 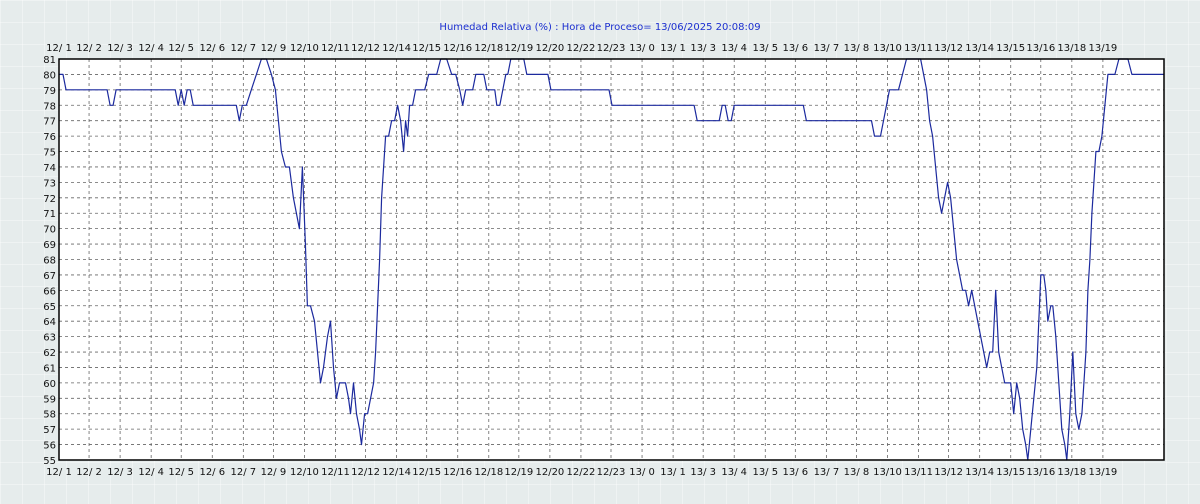 I want to click on x-tick-label-top: 12/11, so click(x=335, y=48).